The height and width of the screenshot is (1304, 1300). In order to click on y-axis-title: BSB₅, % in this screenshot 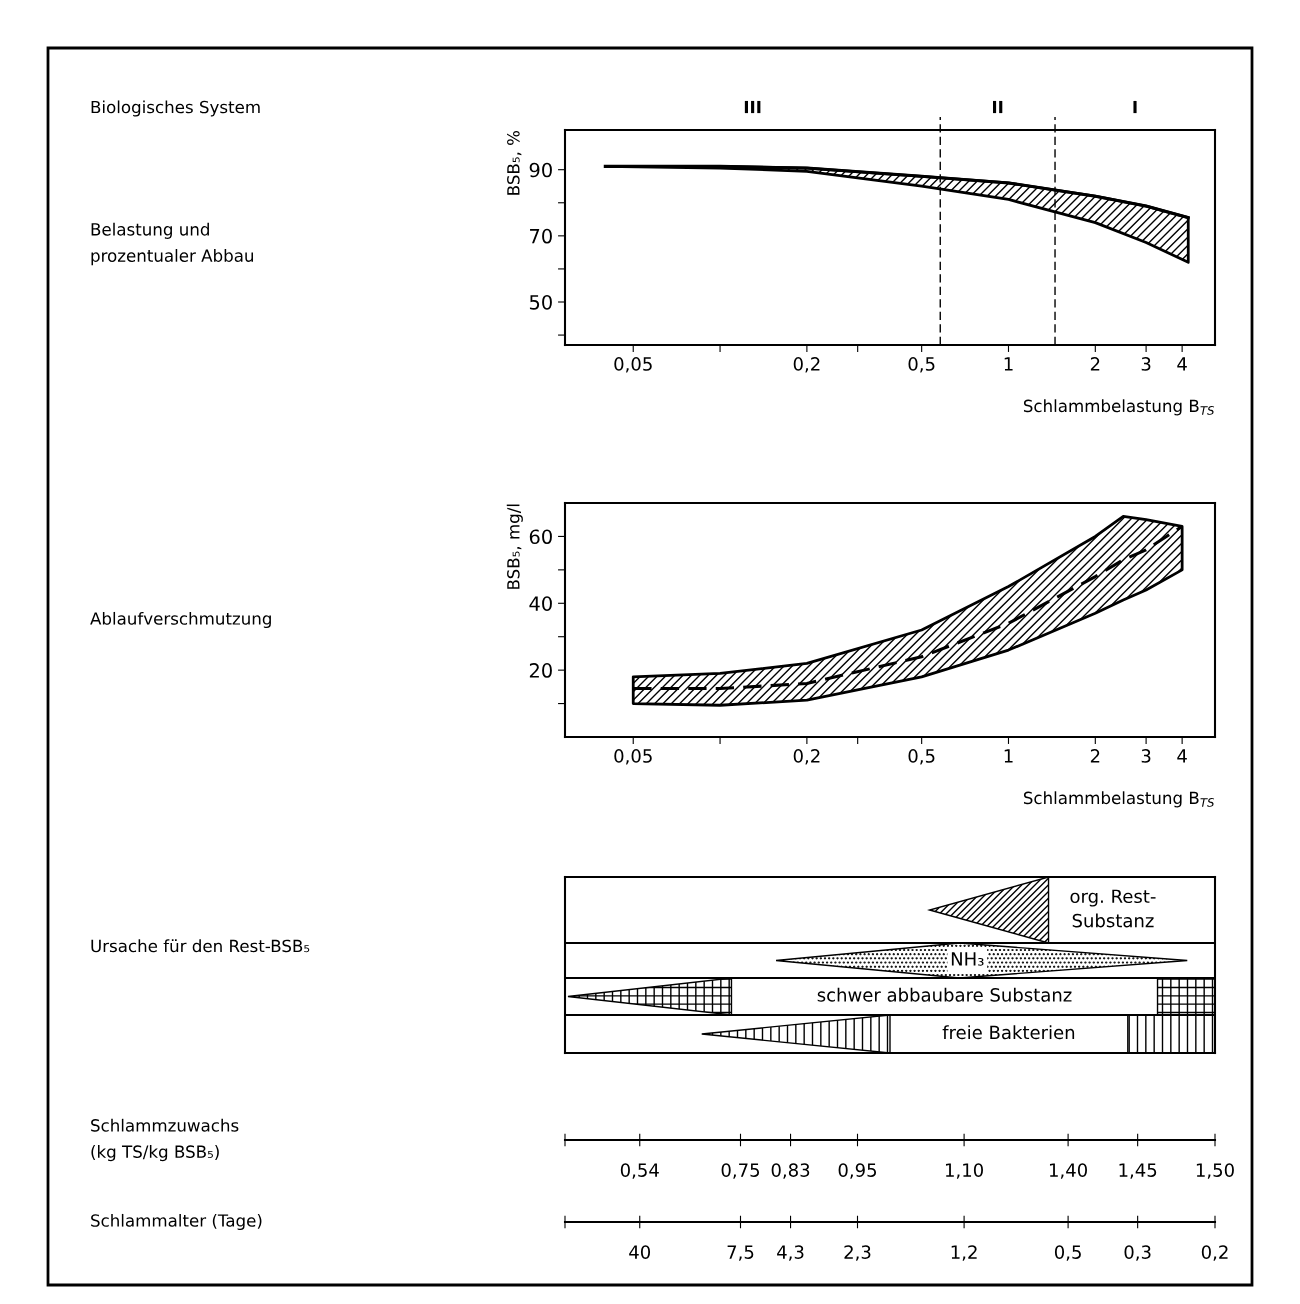, I will do `click(514, 162)`.